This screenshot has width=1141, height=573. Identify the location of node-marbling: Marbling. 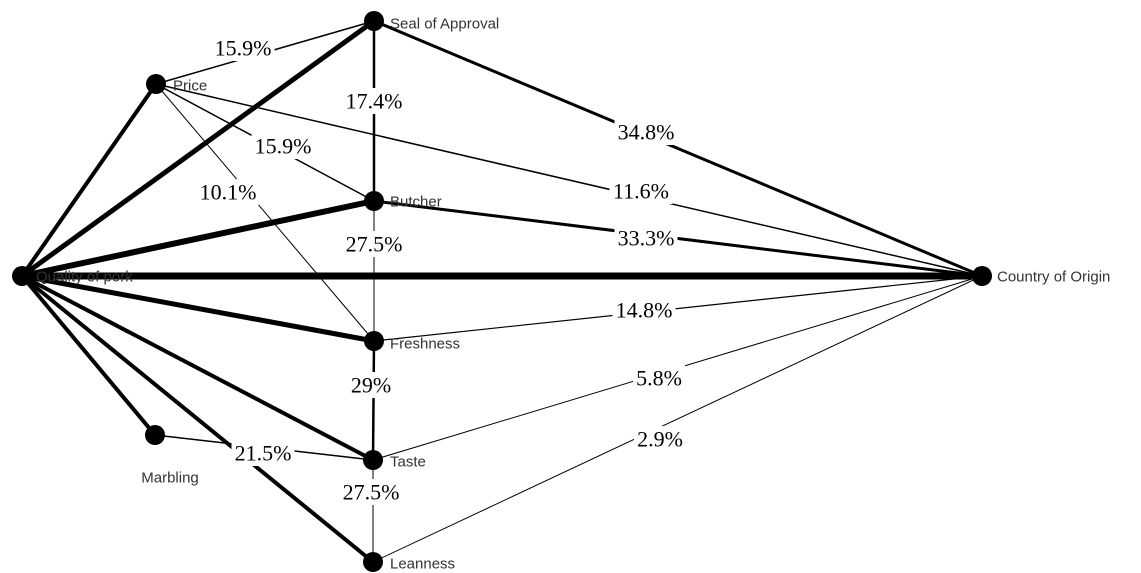
(170, 456).